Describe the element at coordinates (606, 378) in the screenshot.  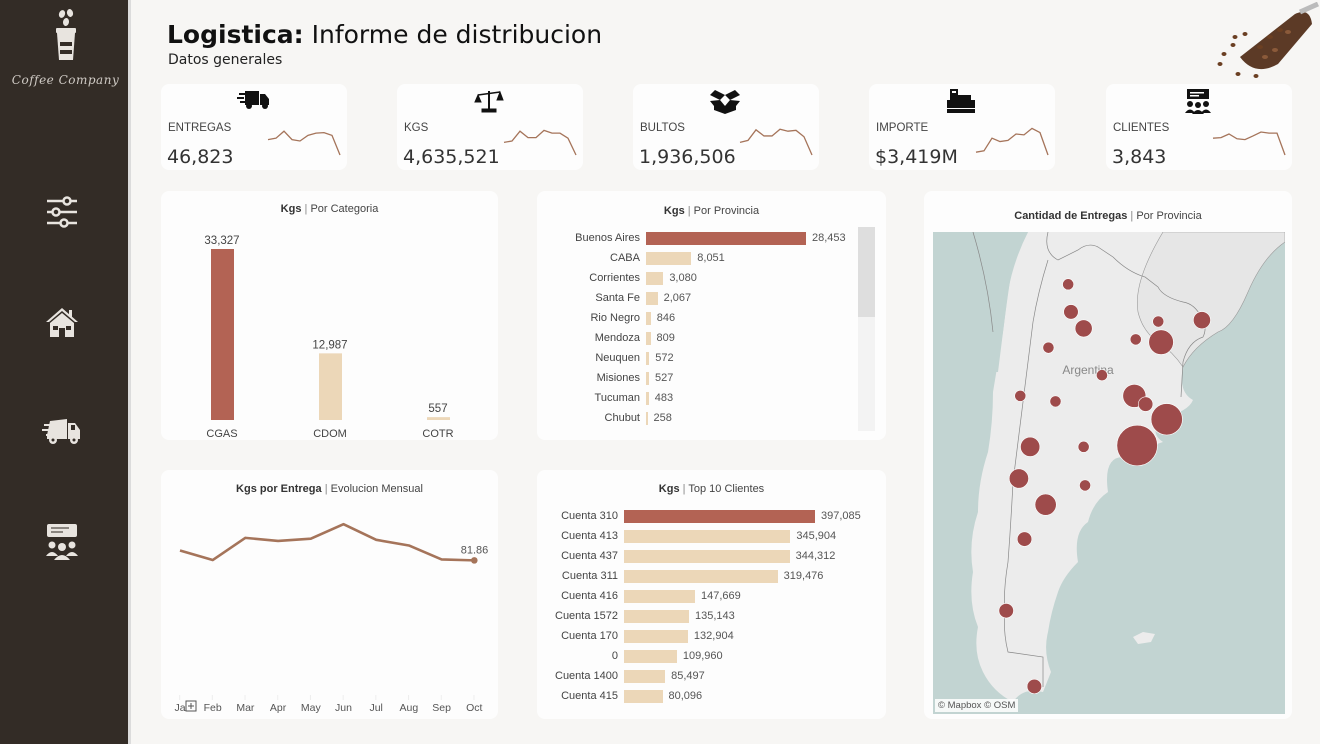
I see `bar-row: Misiones 527` at that location.